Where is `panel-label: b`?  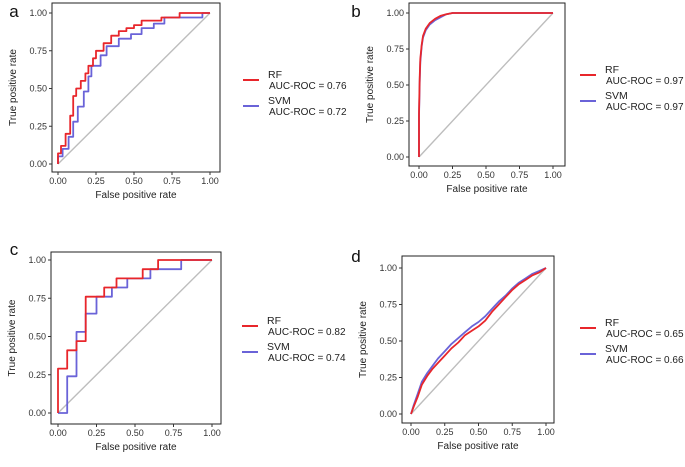
panel-label: b is located at coordinates (355, 11).